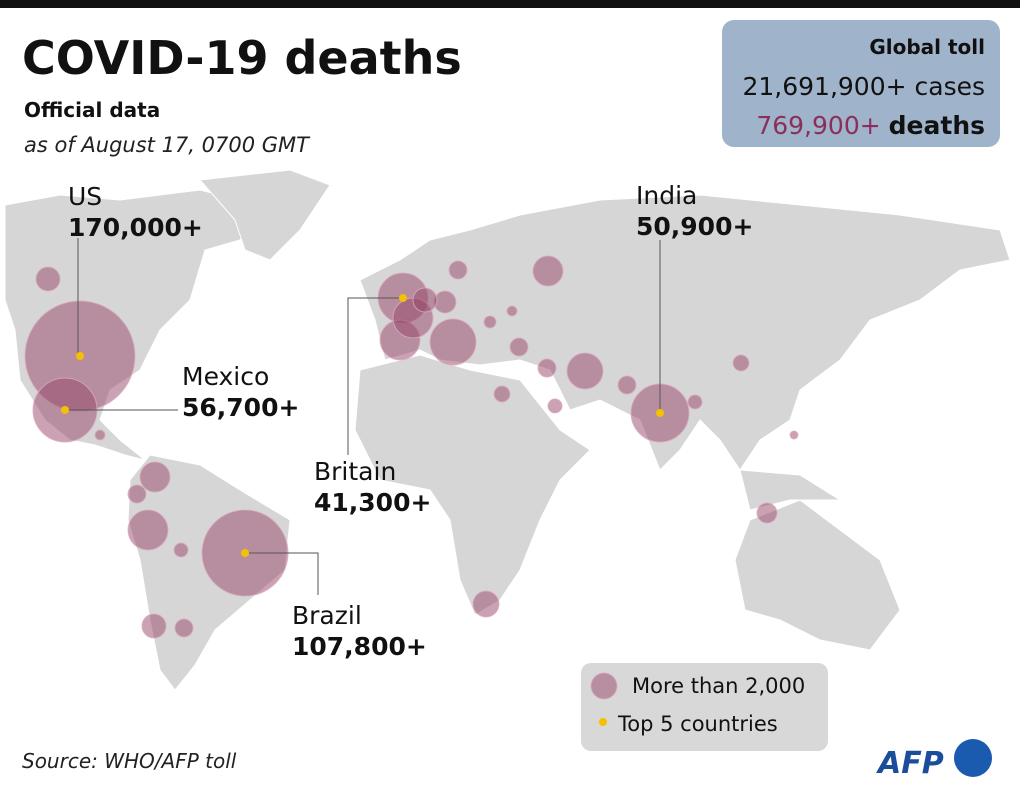 This screenshot has height=789, width=1020. I want to click on callout-value: 170,000+, so click(135, 227).